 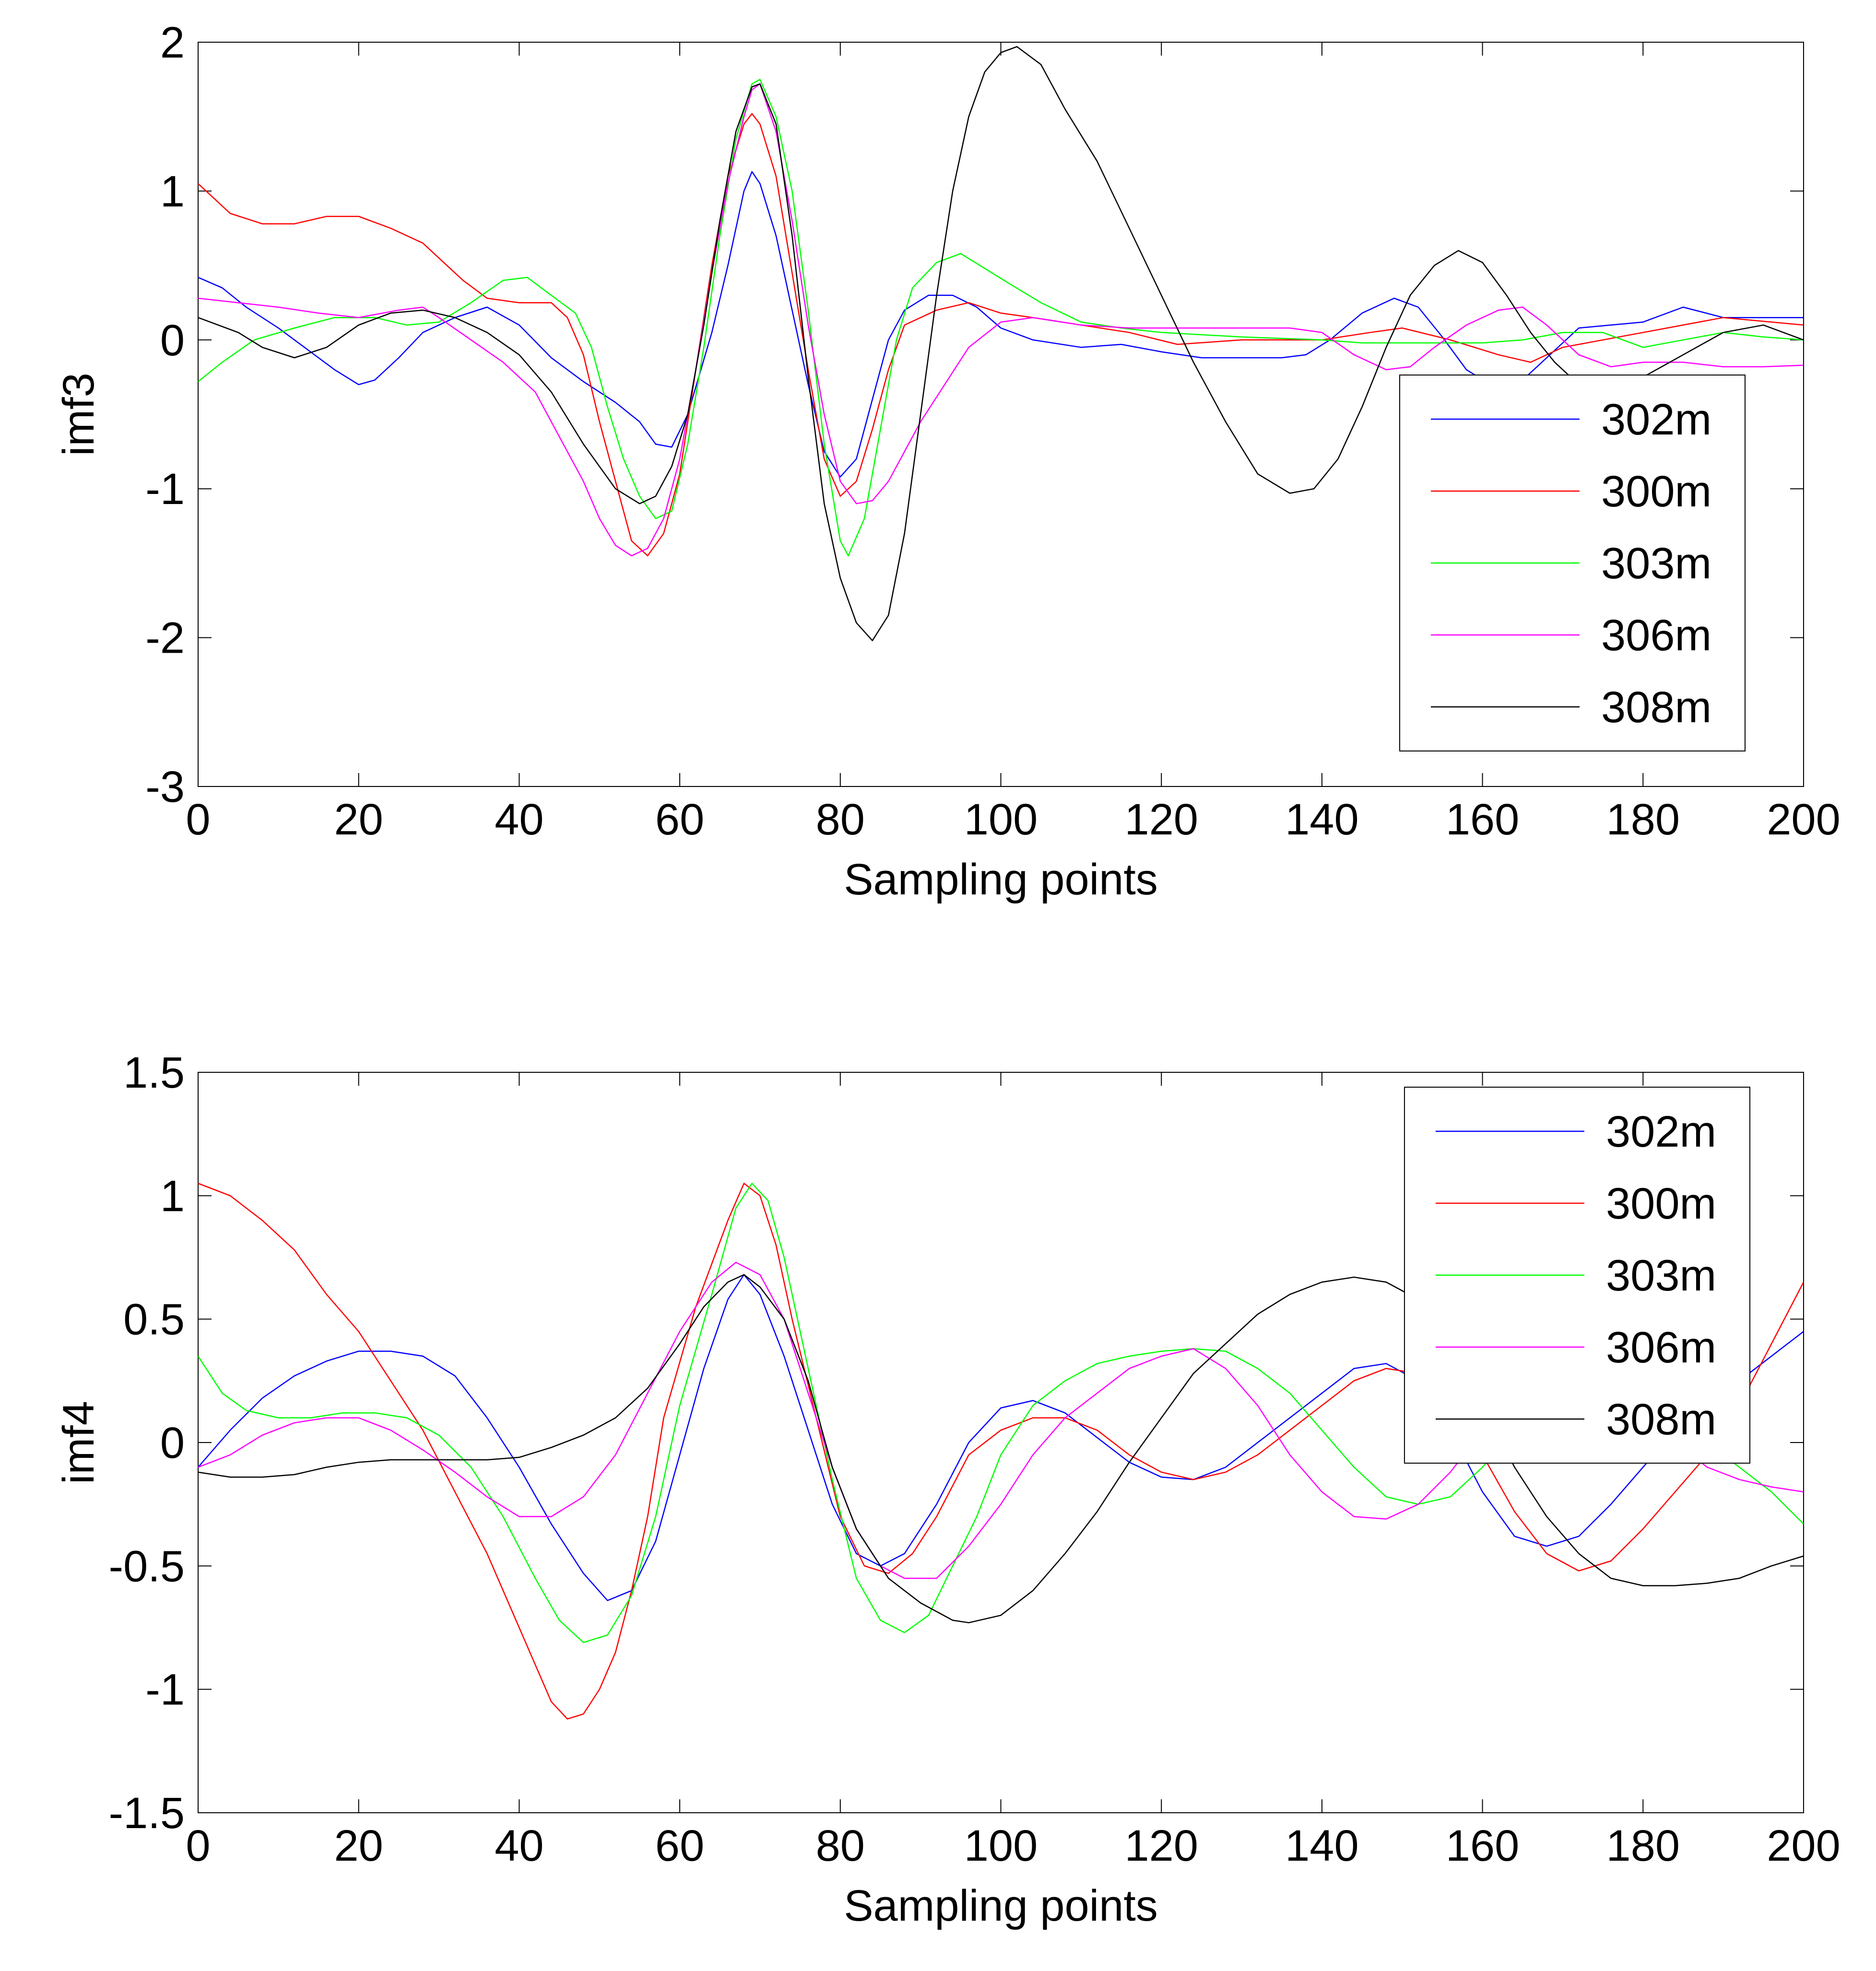 What do you see at coordinates (165, 638) in the screenshot?
I see `y-tick-label: -2` at bounding box center [165, 638].